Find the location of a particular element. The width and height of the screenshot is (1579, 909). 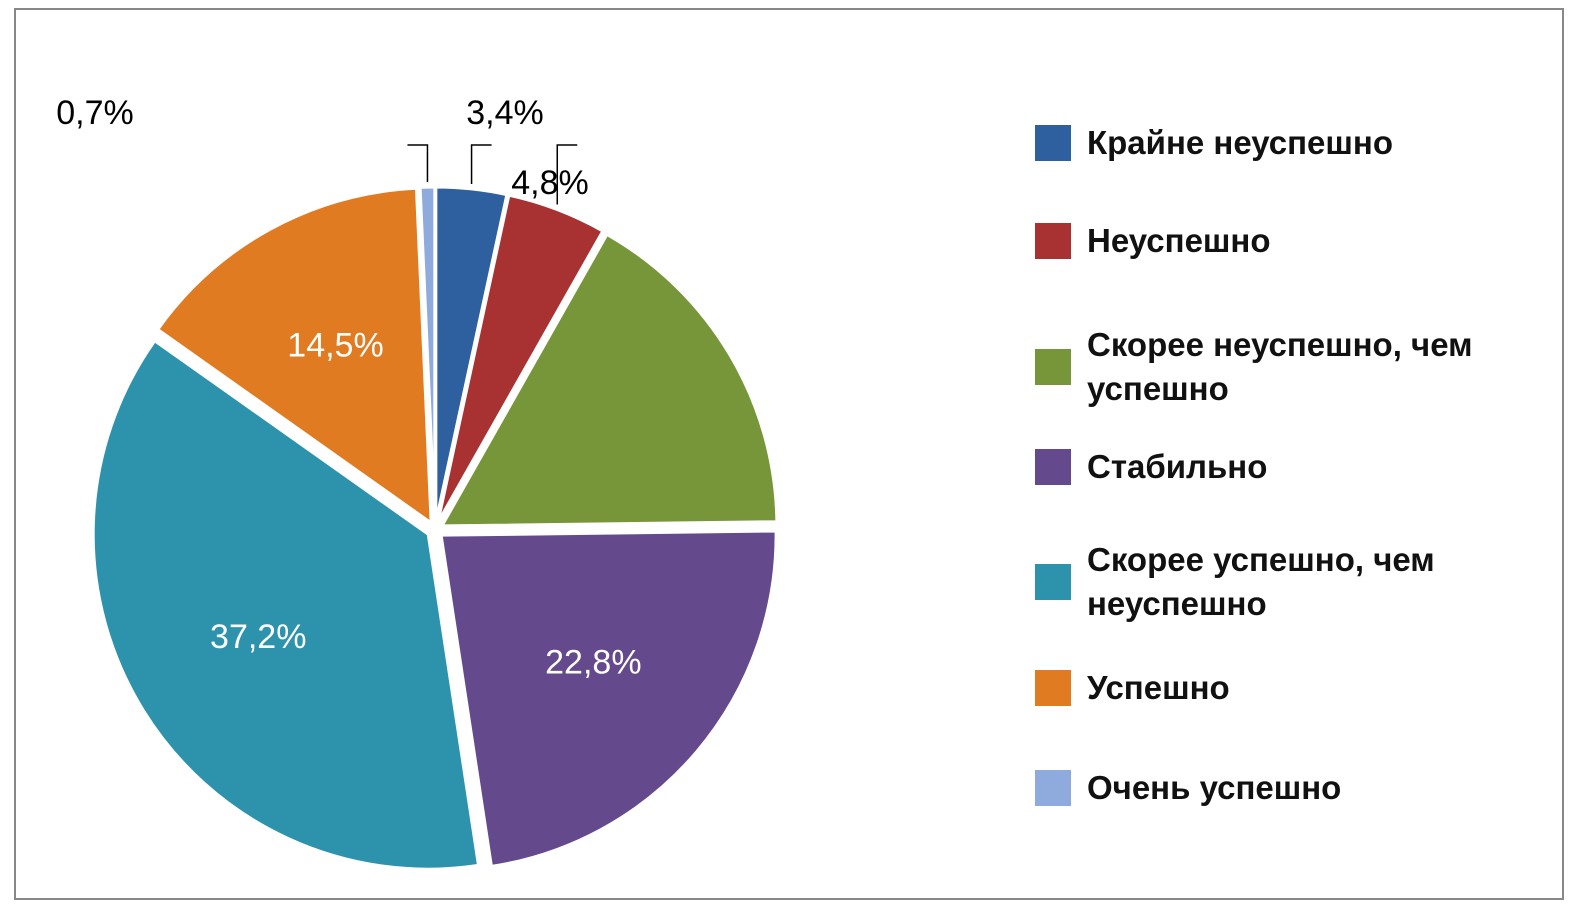

legend-item: Неуспешно is located at coordinates (1270, 241).